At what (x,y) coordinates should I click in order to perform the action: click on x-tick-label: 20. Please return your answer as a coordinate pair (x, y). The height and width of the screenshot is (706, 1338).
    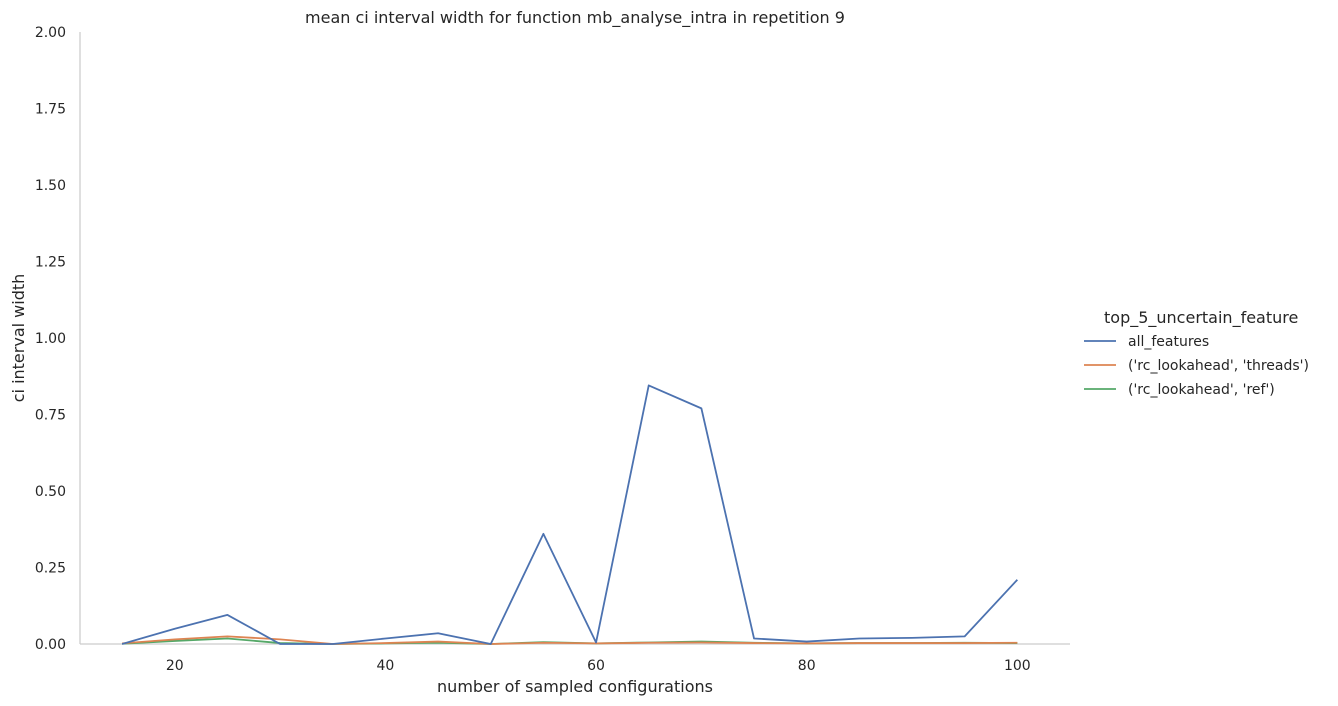
    Looking at the image, I should click on (175, 666).